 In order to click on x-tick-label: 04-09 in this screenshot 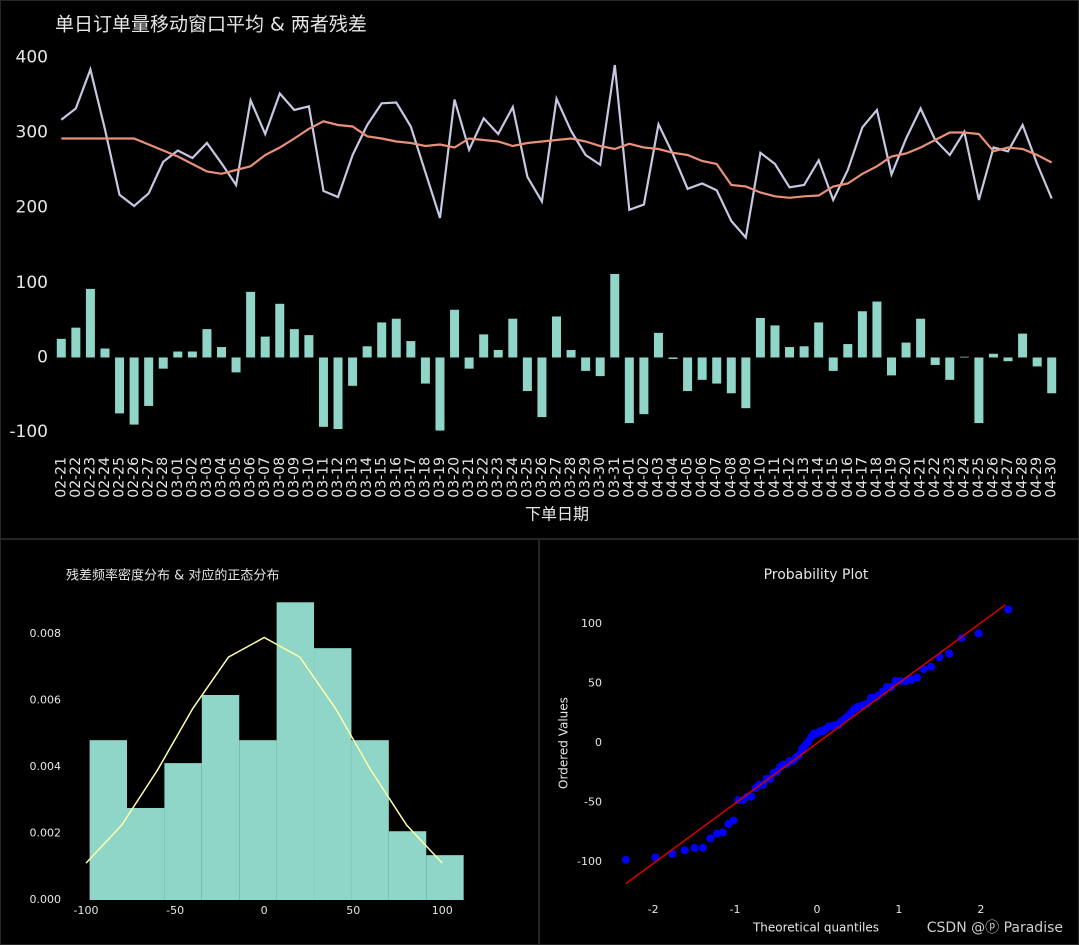, I will do `click(746, 477)`.